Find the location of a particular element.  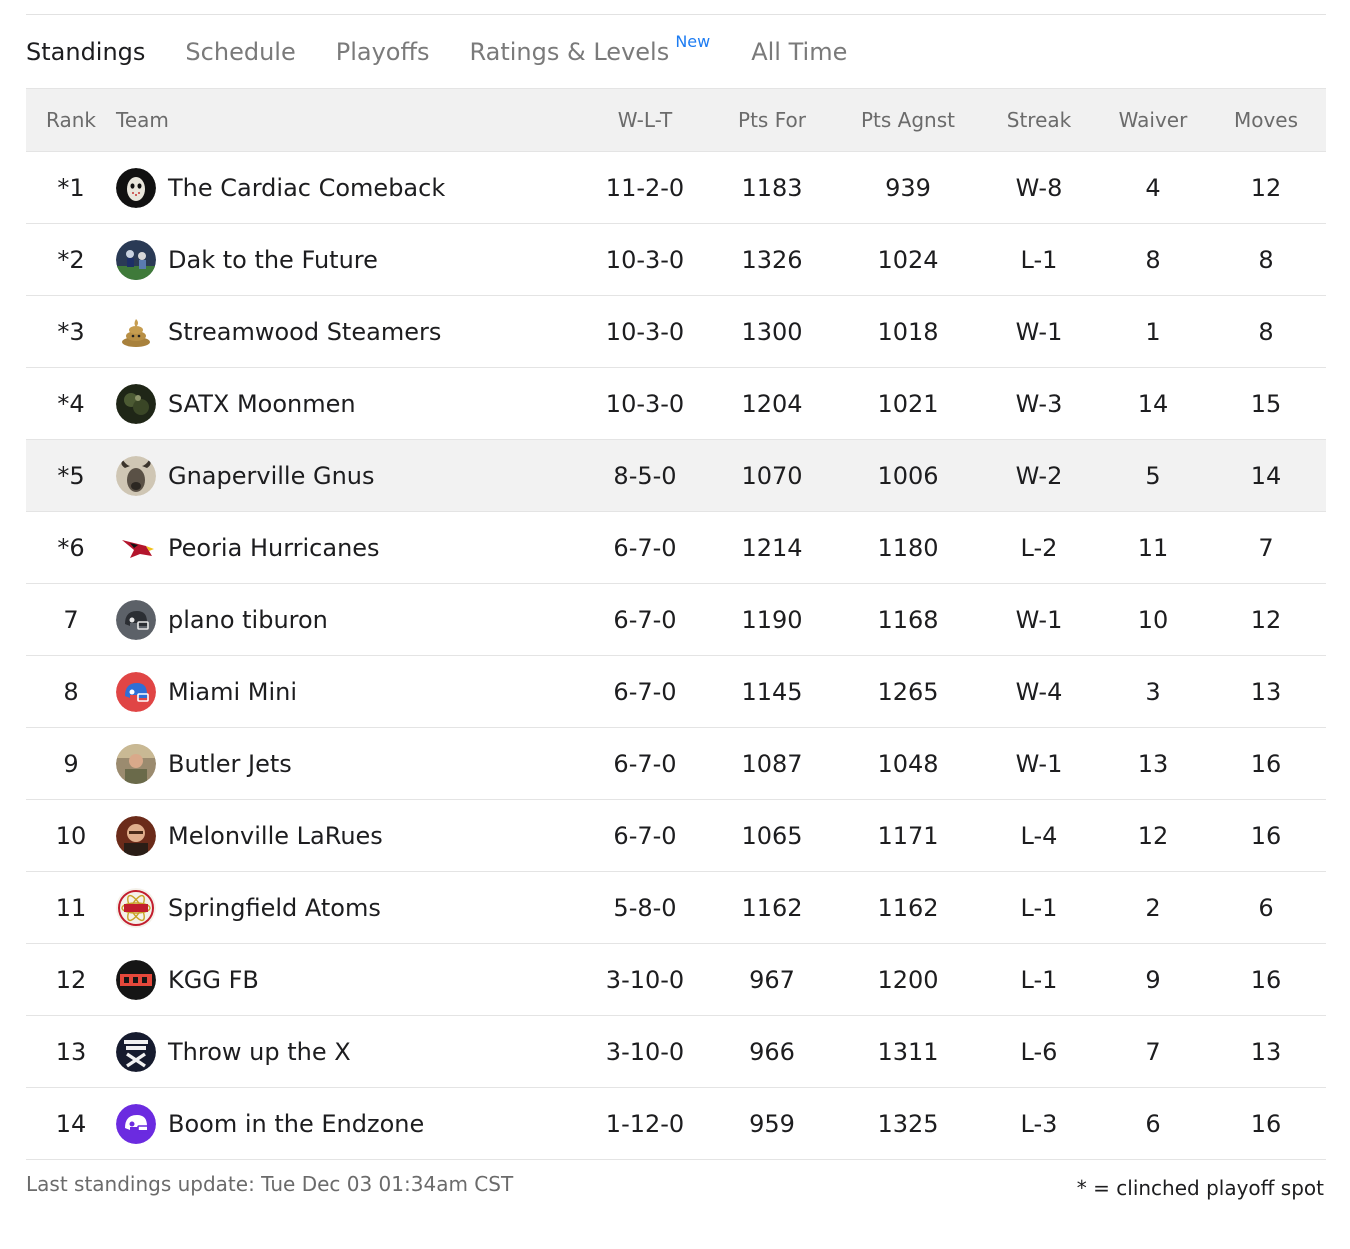

team-name-link: Gnaperville Gnus is located at coordinates (271, 475).